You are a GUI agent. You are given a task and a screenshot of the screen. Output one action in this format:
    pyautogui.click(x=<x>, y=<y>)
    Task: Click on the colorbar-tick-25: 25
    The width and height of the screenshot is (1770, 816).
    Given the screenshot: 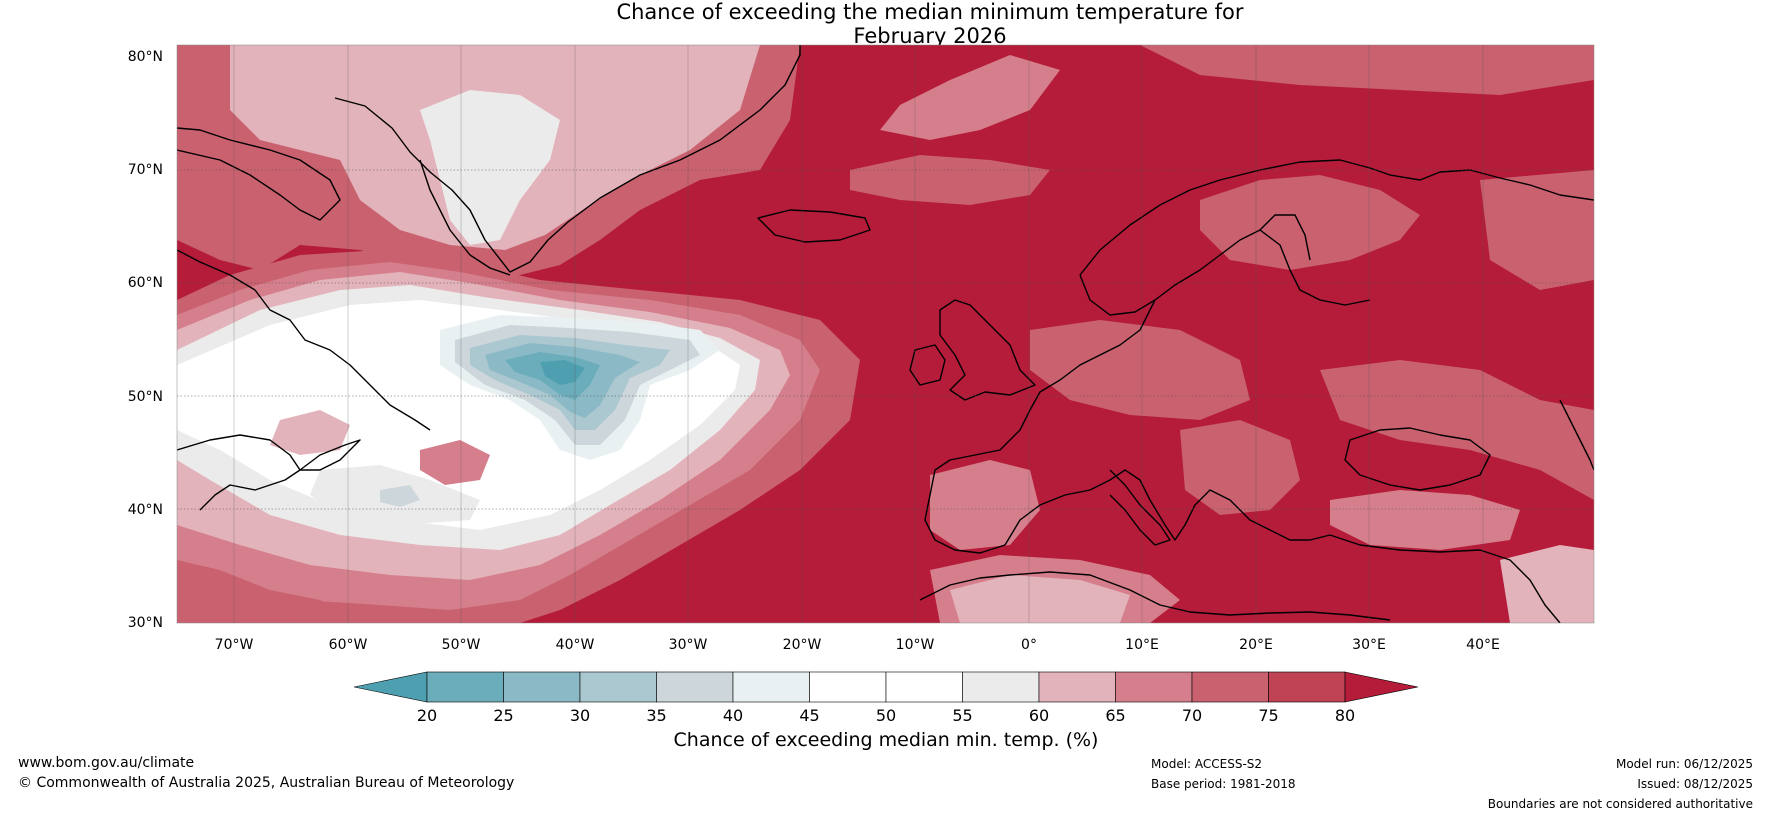 What is the action you would take?
    pyautogui.click(x=503, y=715)
    